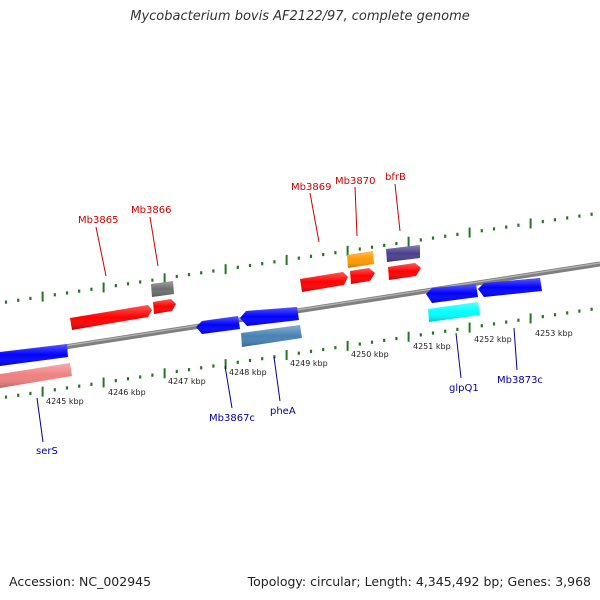  I want to click on gene-label-glpQ1: glpQ1, so click(464, 388).